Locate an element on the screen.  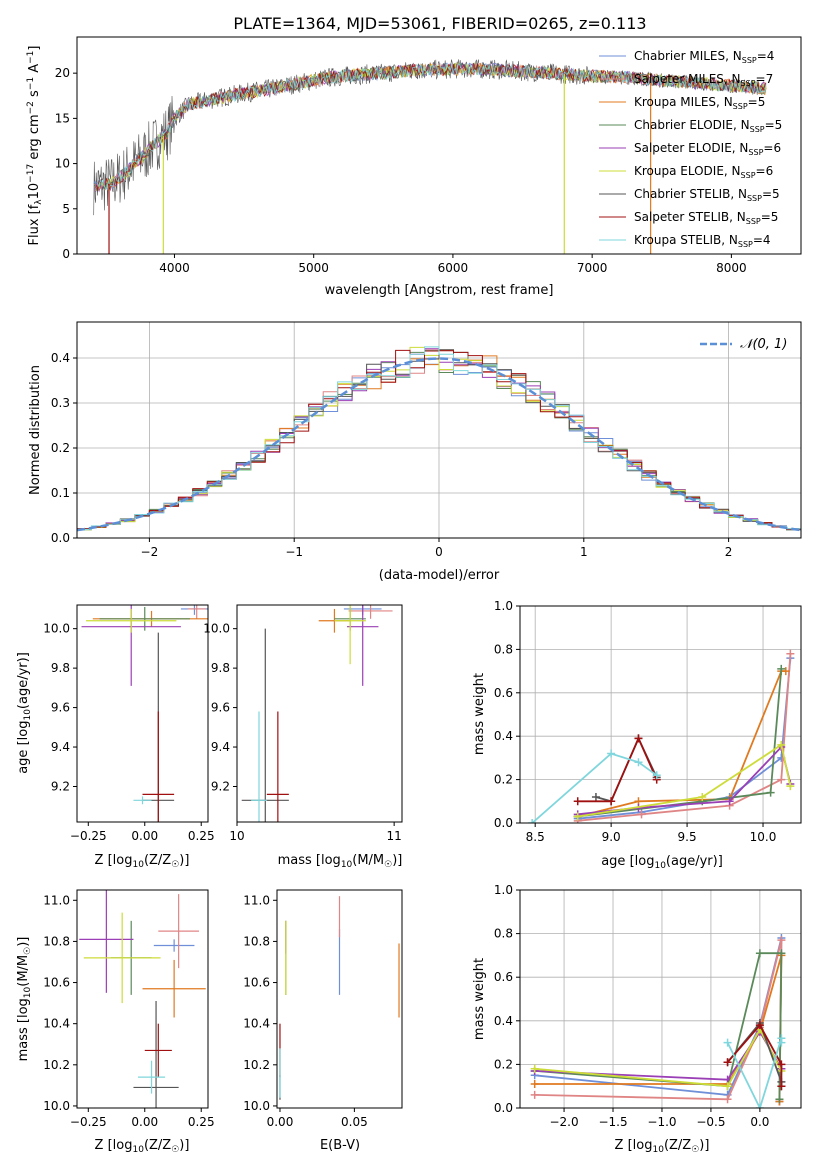
x-tick-label: 0 is located at coordinates (439, 552).